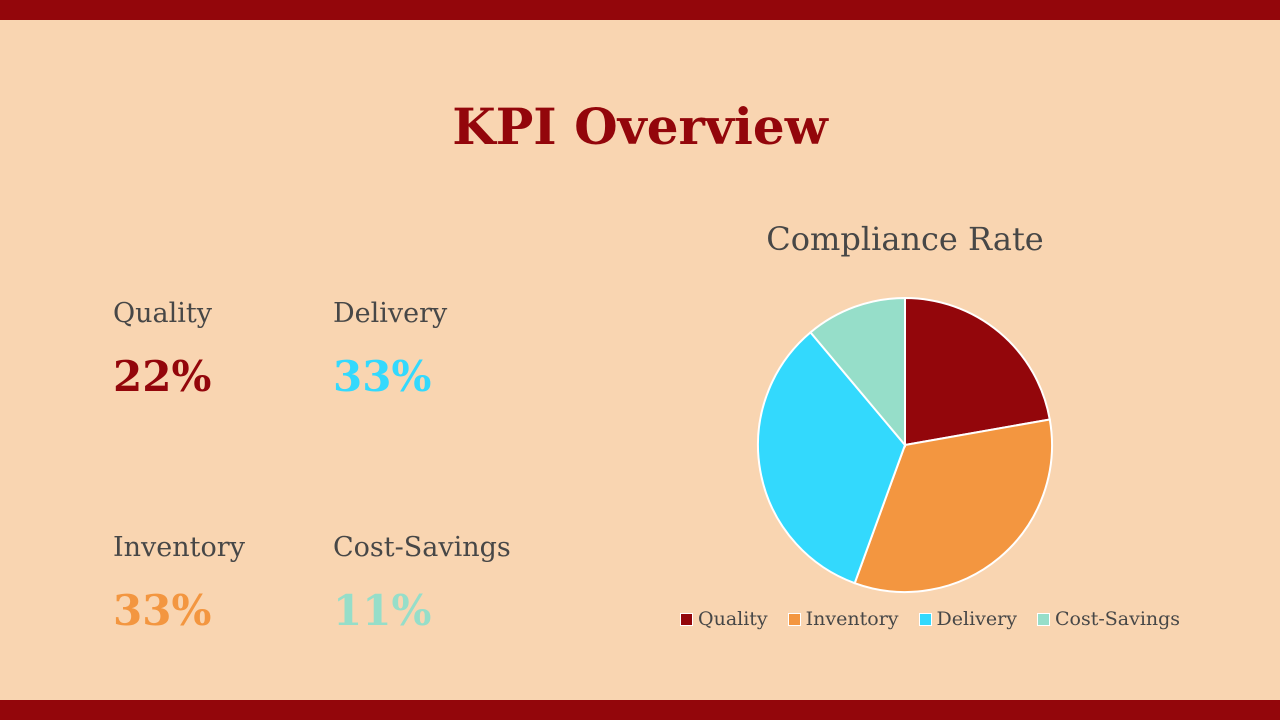 This screenshot has width=1280, height=720. I want to click on legend-item-delivery: Delivery, so click(967, 619).